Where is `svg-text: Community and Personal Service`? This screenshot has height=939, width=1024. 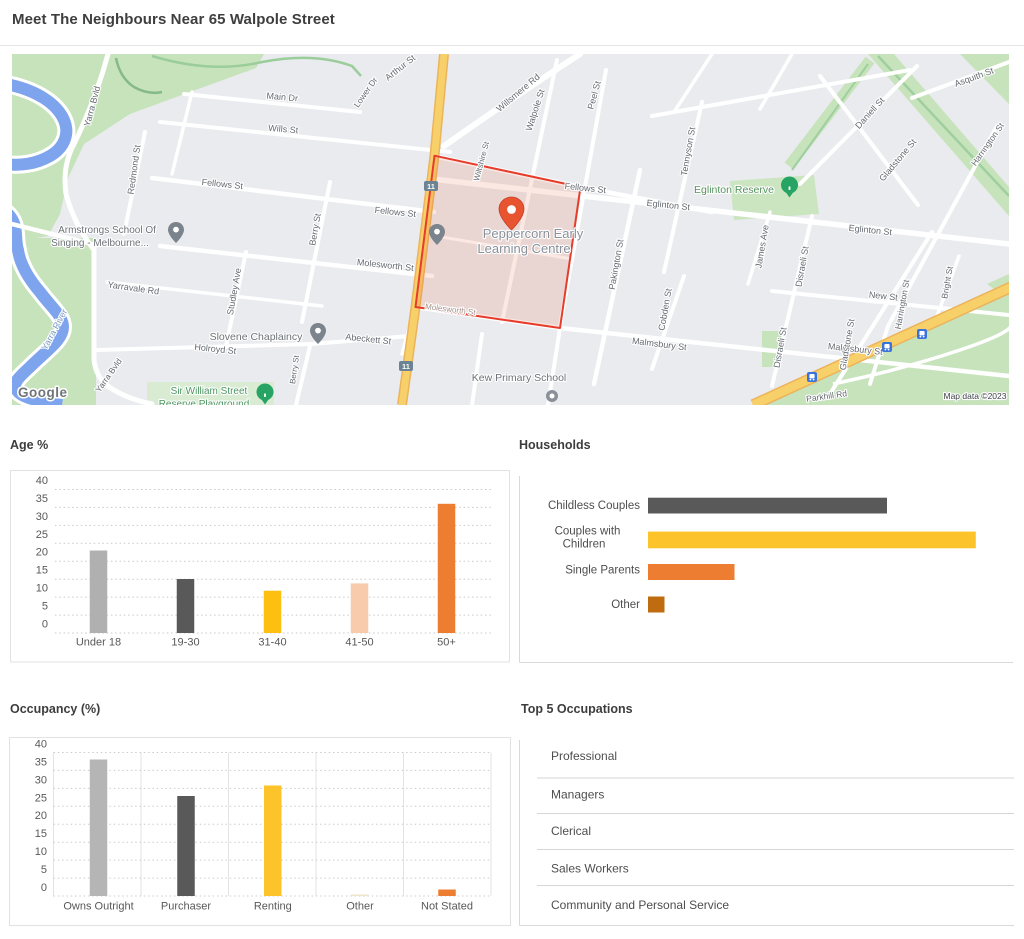
svg-text: Community and Personal Service is located at coordinates (640, 905).